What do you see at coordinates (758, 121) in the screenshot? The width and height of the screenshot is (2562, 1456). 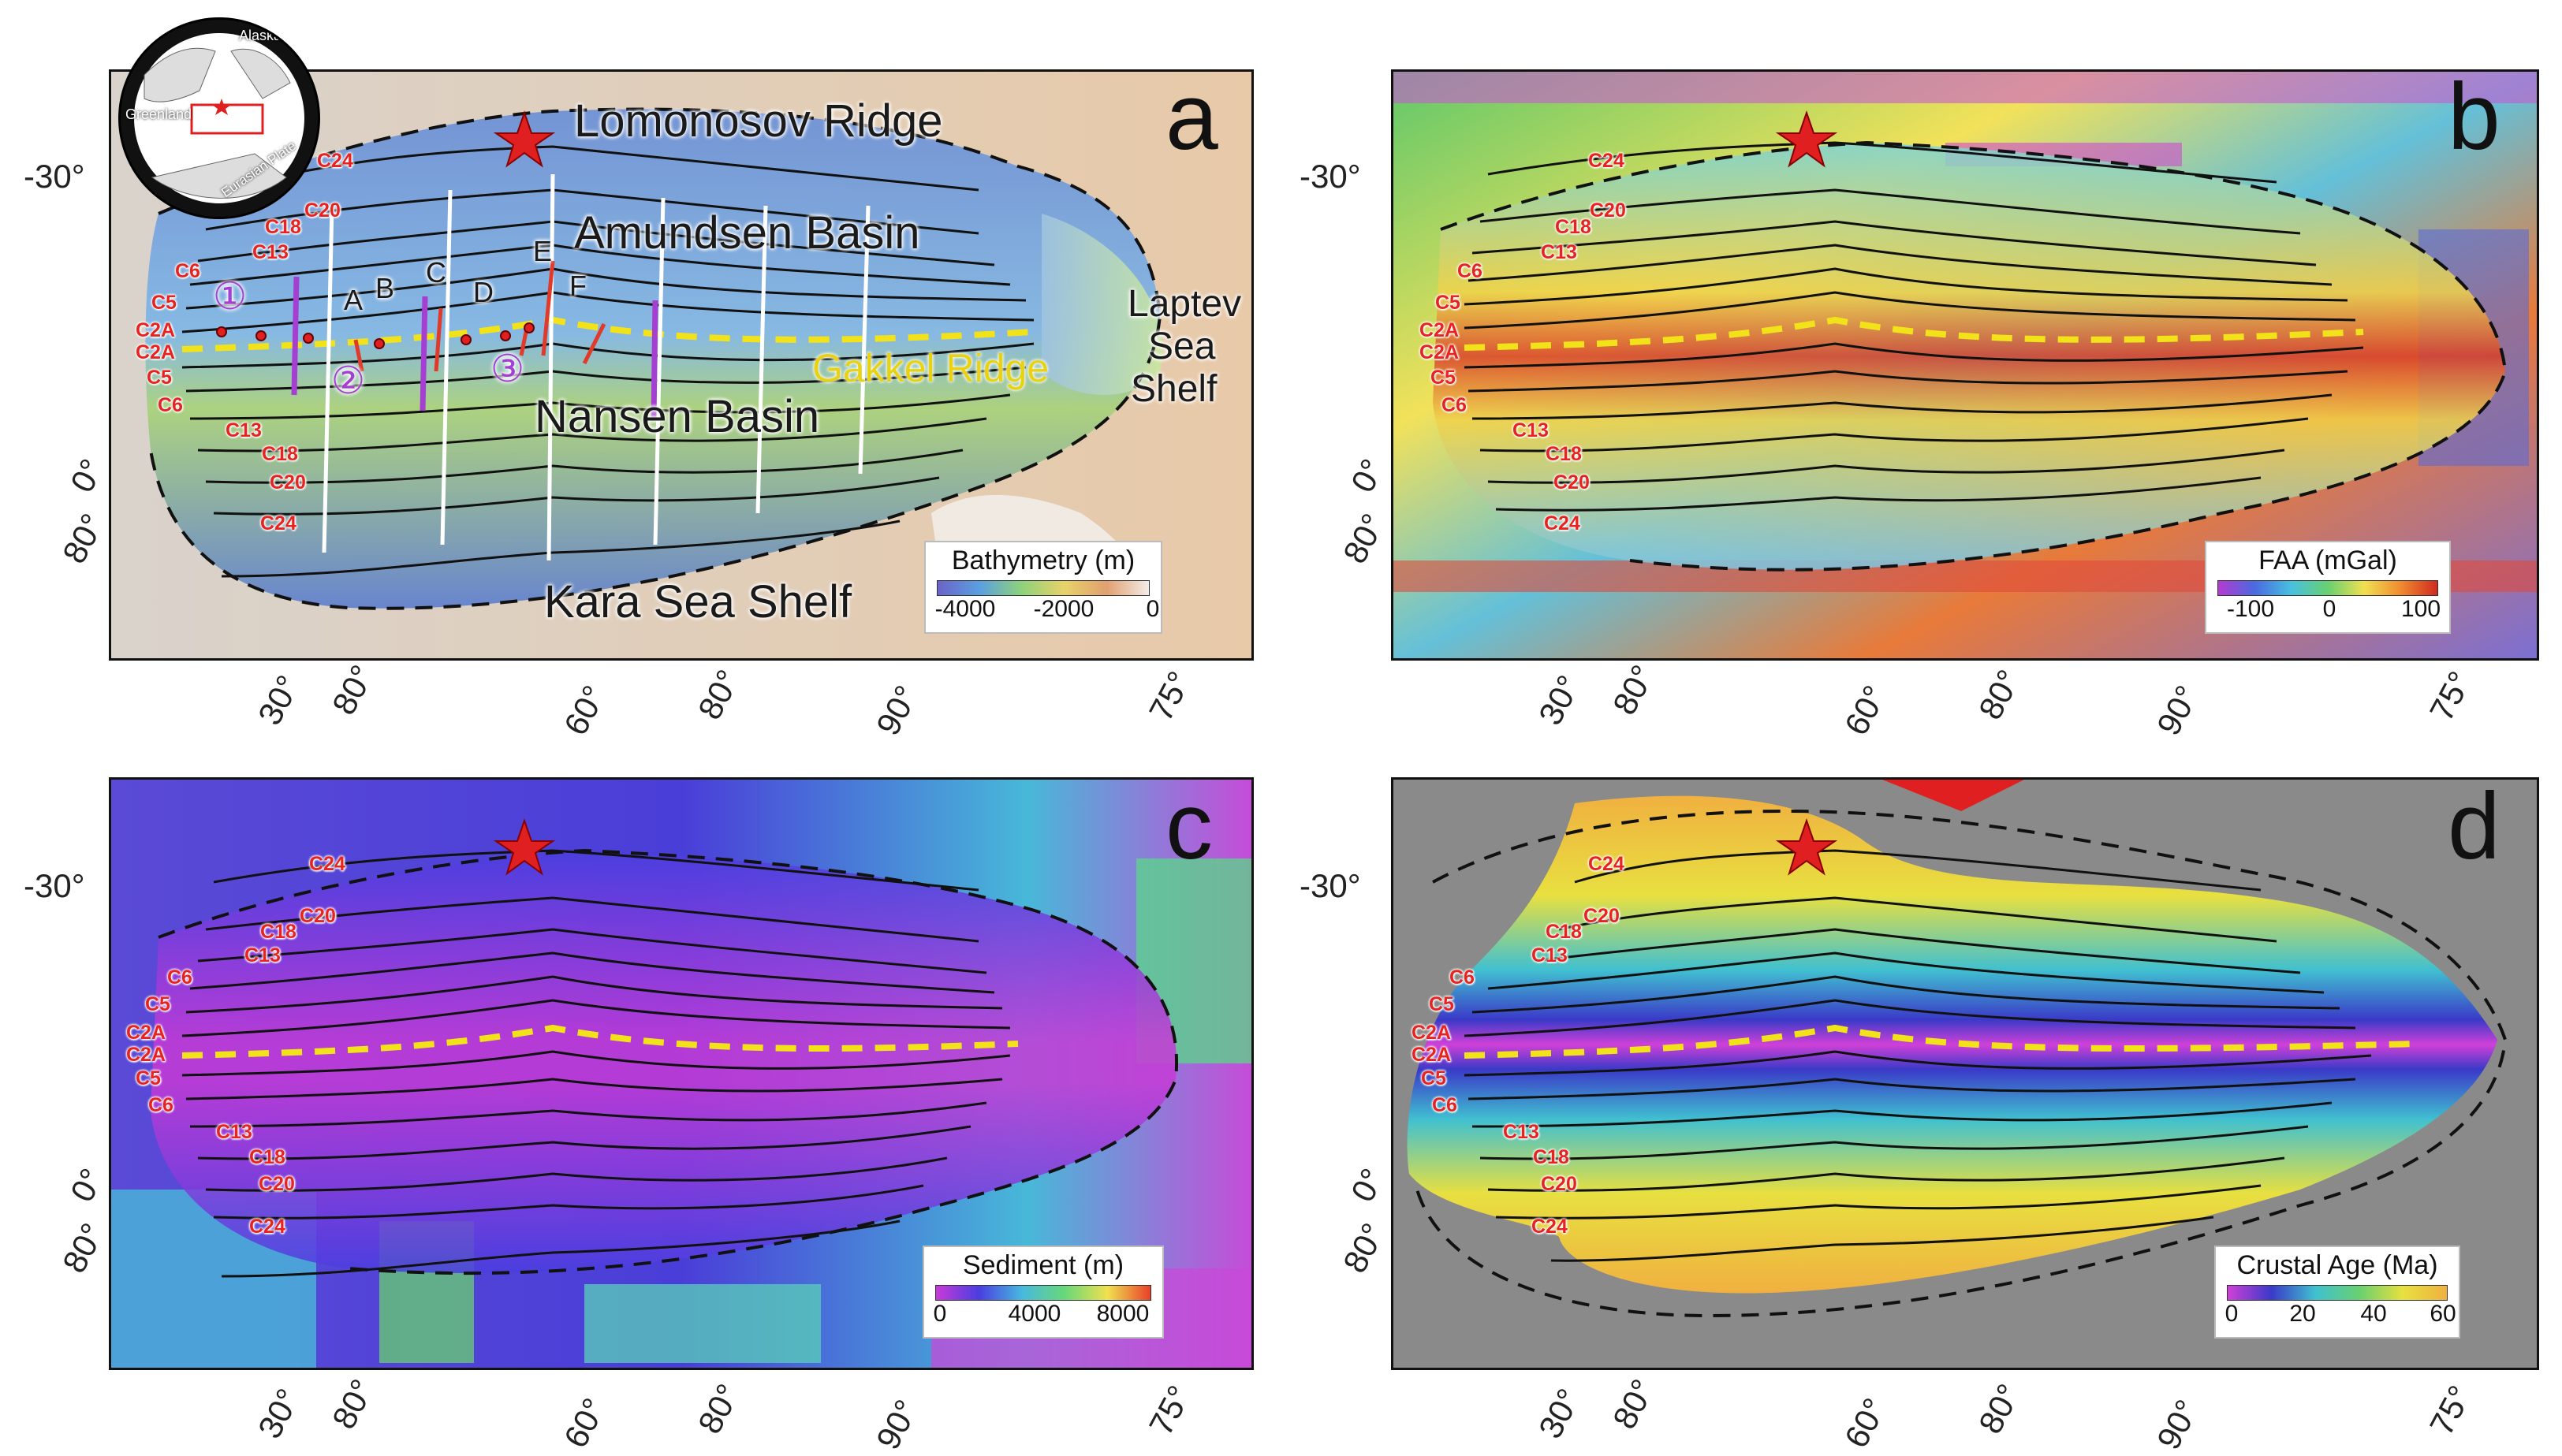 I see `label-lomonosov: Lomonosov Ridge` at bounding box center [758, 121].